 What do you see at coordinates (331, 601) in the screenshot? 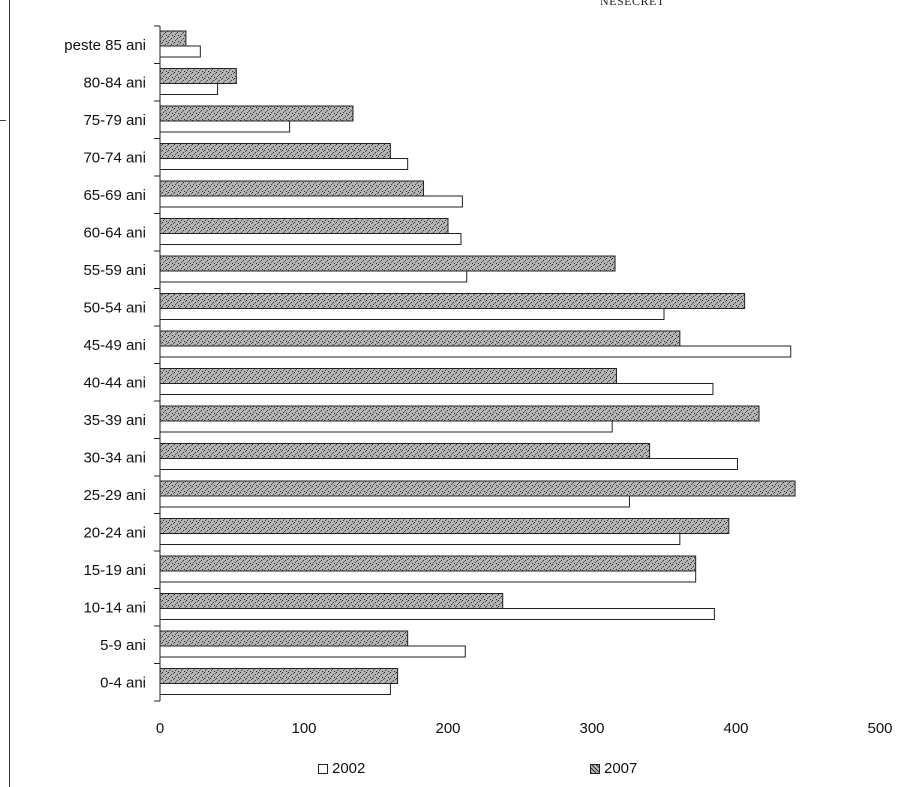
I see `bar-2007-10-14-ani` at bounding box center [331, 601].